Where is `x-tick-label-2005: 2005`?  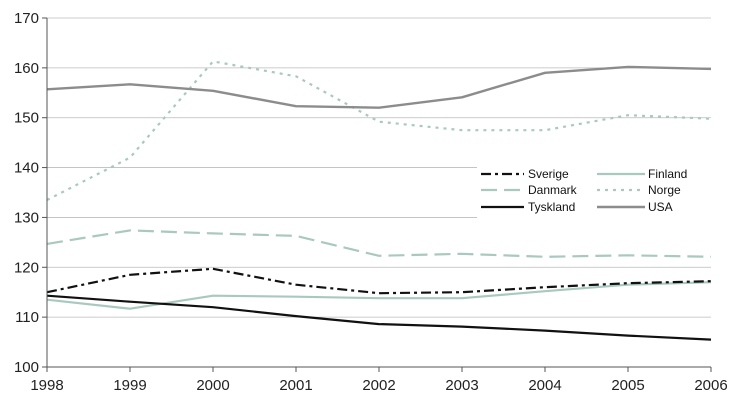 x-tick-label-2005: 2005 is located at coordinates (627, 385).